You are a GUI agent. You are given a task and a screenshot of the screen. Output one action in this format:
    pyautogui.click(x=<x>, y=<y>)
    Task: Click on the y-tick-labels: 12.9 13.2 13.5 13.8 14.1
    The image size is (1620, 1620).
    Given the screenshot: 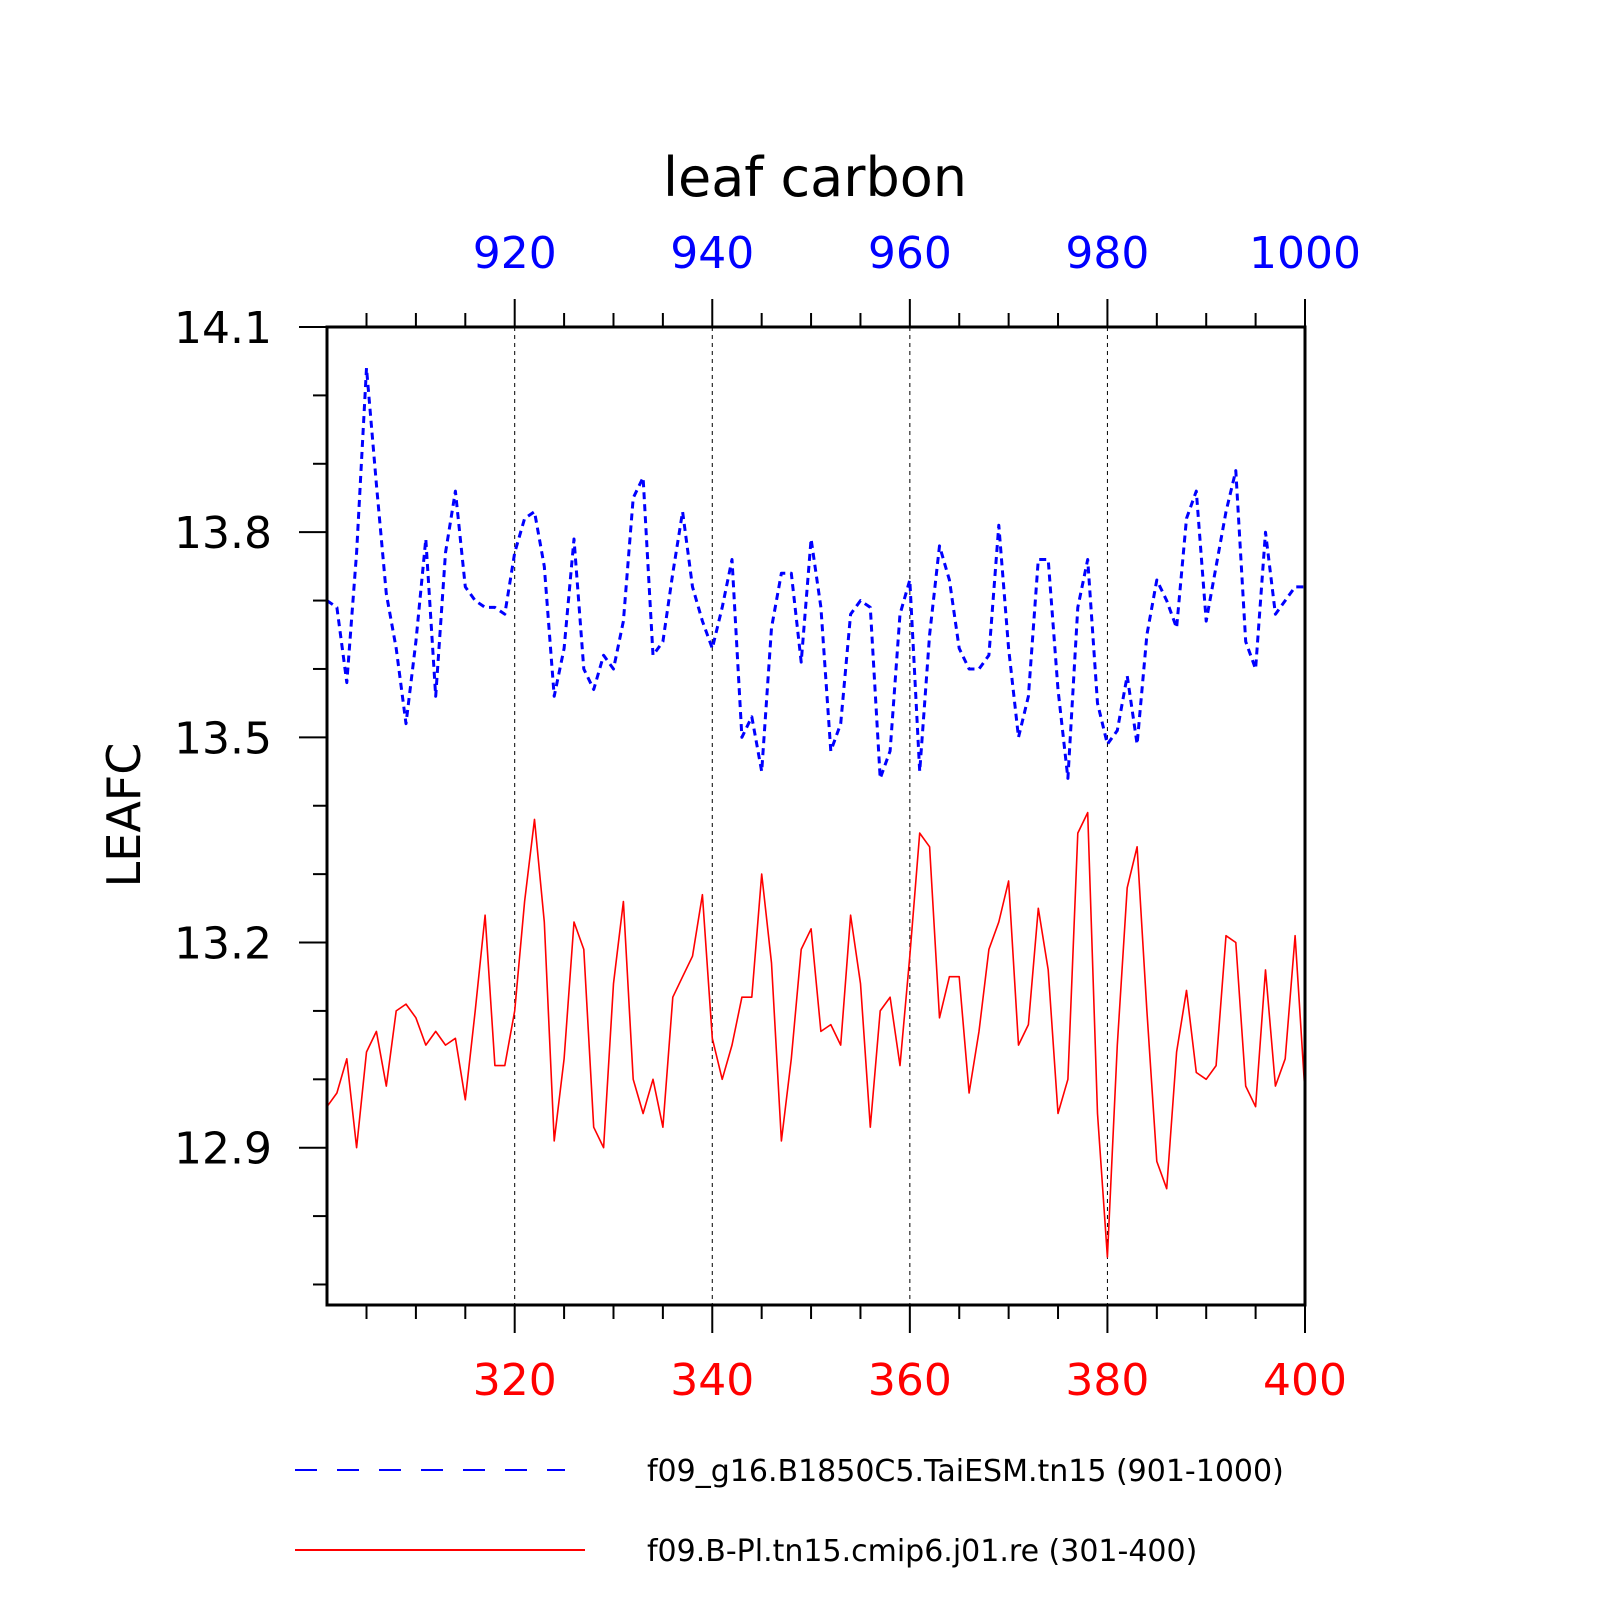 What is the action you would take?
    pyautogui.click(x=223, y=739)
    